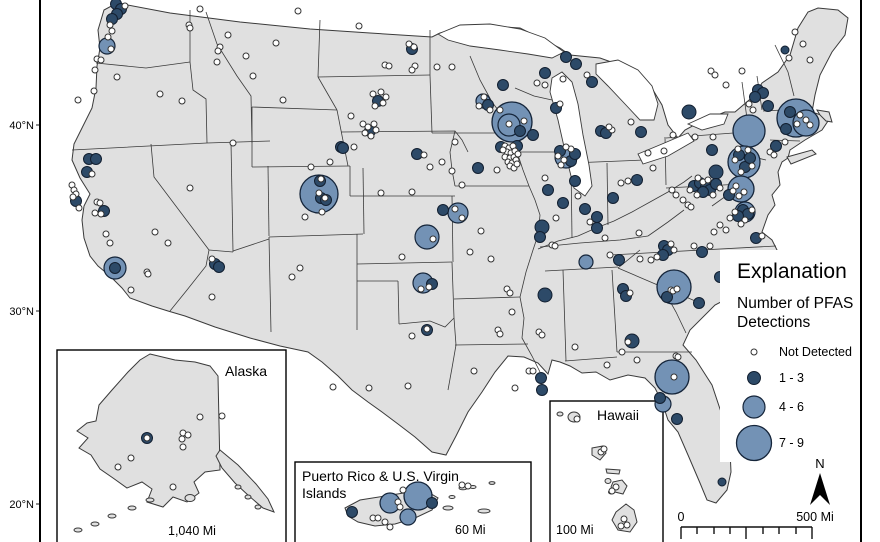  Describe the element at coordinates (192, 531) in the screenshot. I see `alaska-scale-label: 1,040 Mi` at that location.